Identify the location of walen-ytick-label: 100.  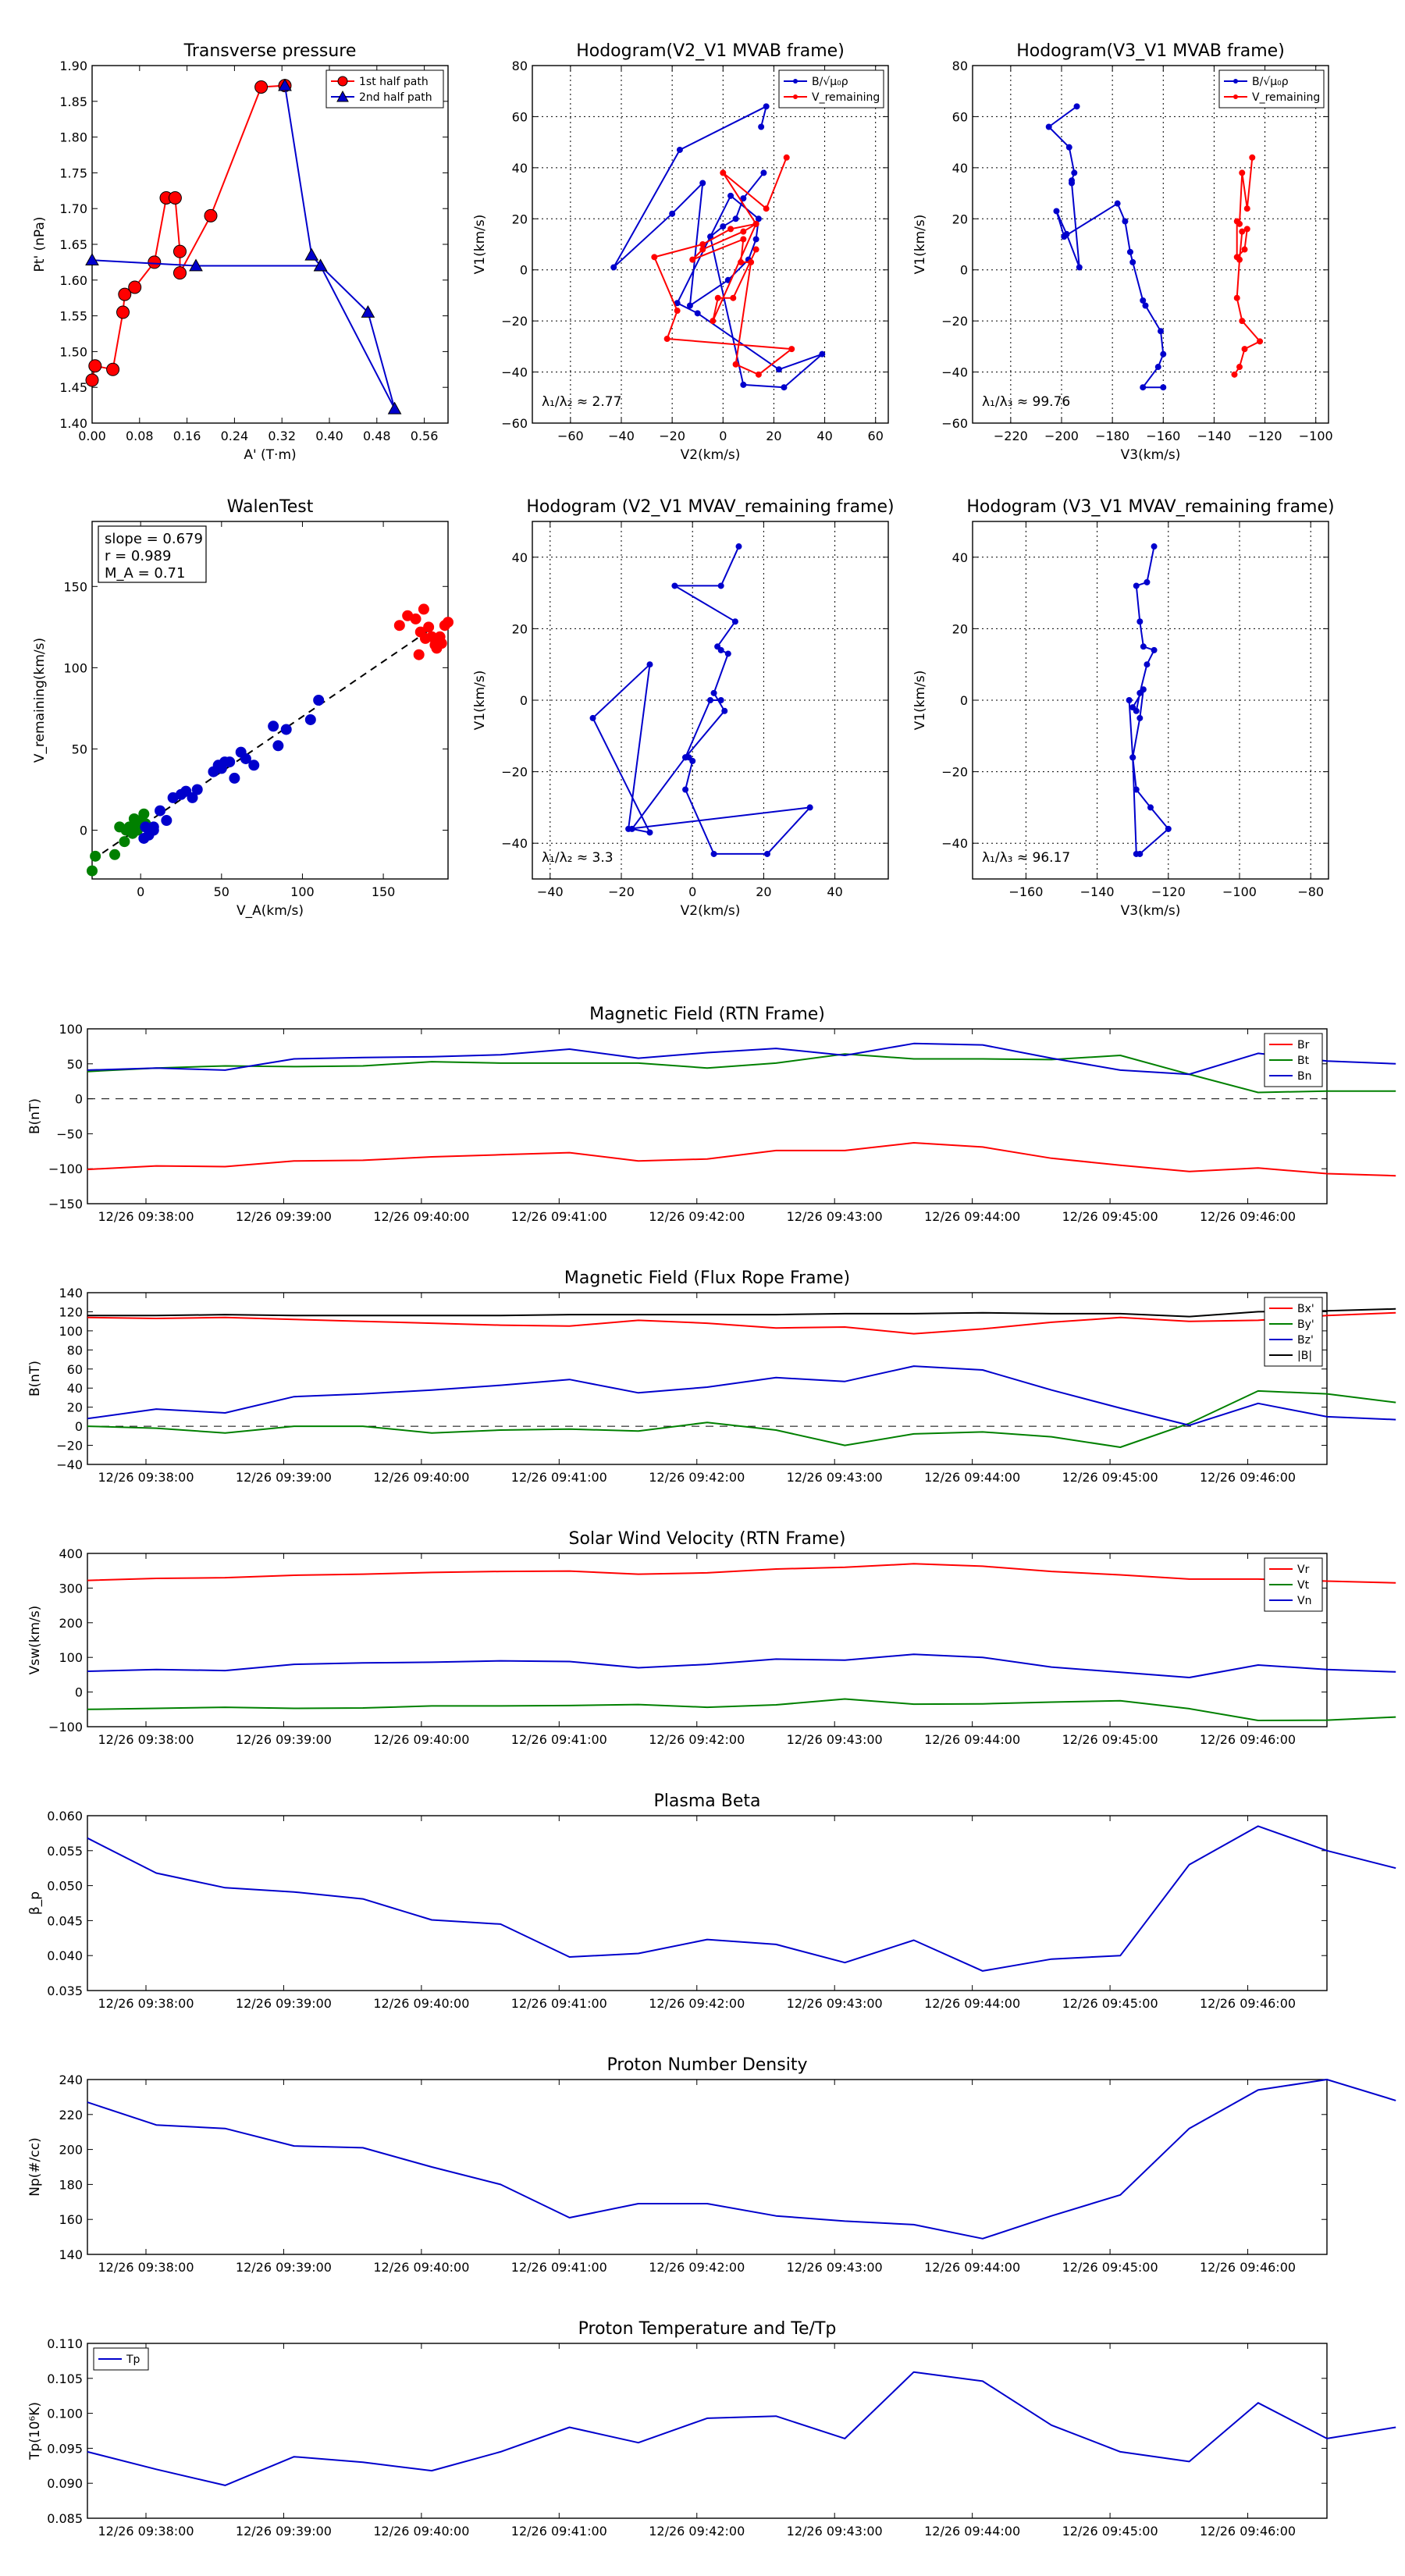
(75, 667).